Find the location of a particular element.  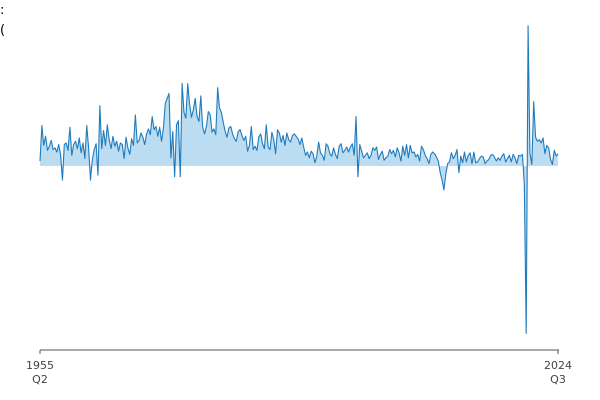

x-tick-label: Q3 is located at coordinates (558, 379).